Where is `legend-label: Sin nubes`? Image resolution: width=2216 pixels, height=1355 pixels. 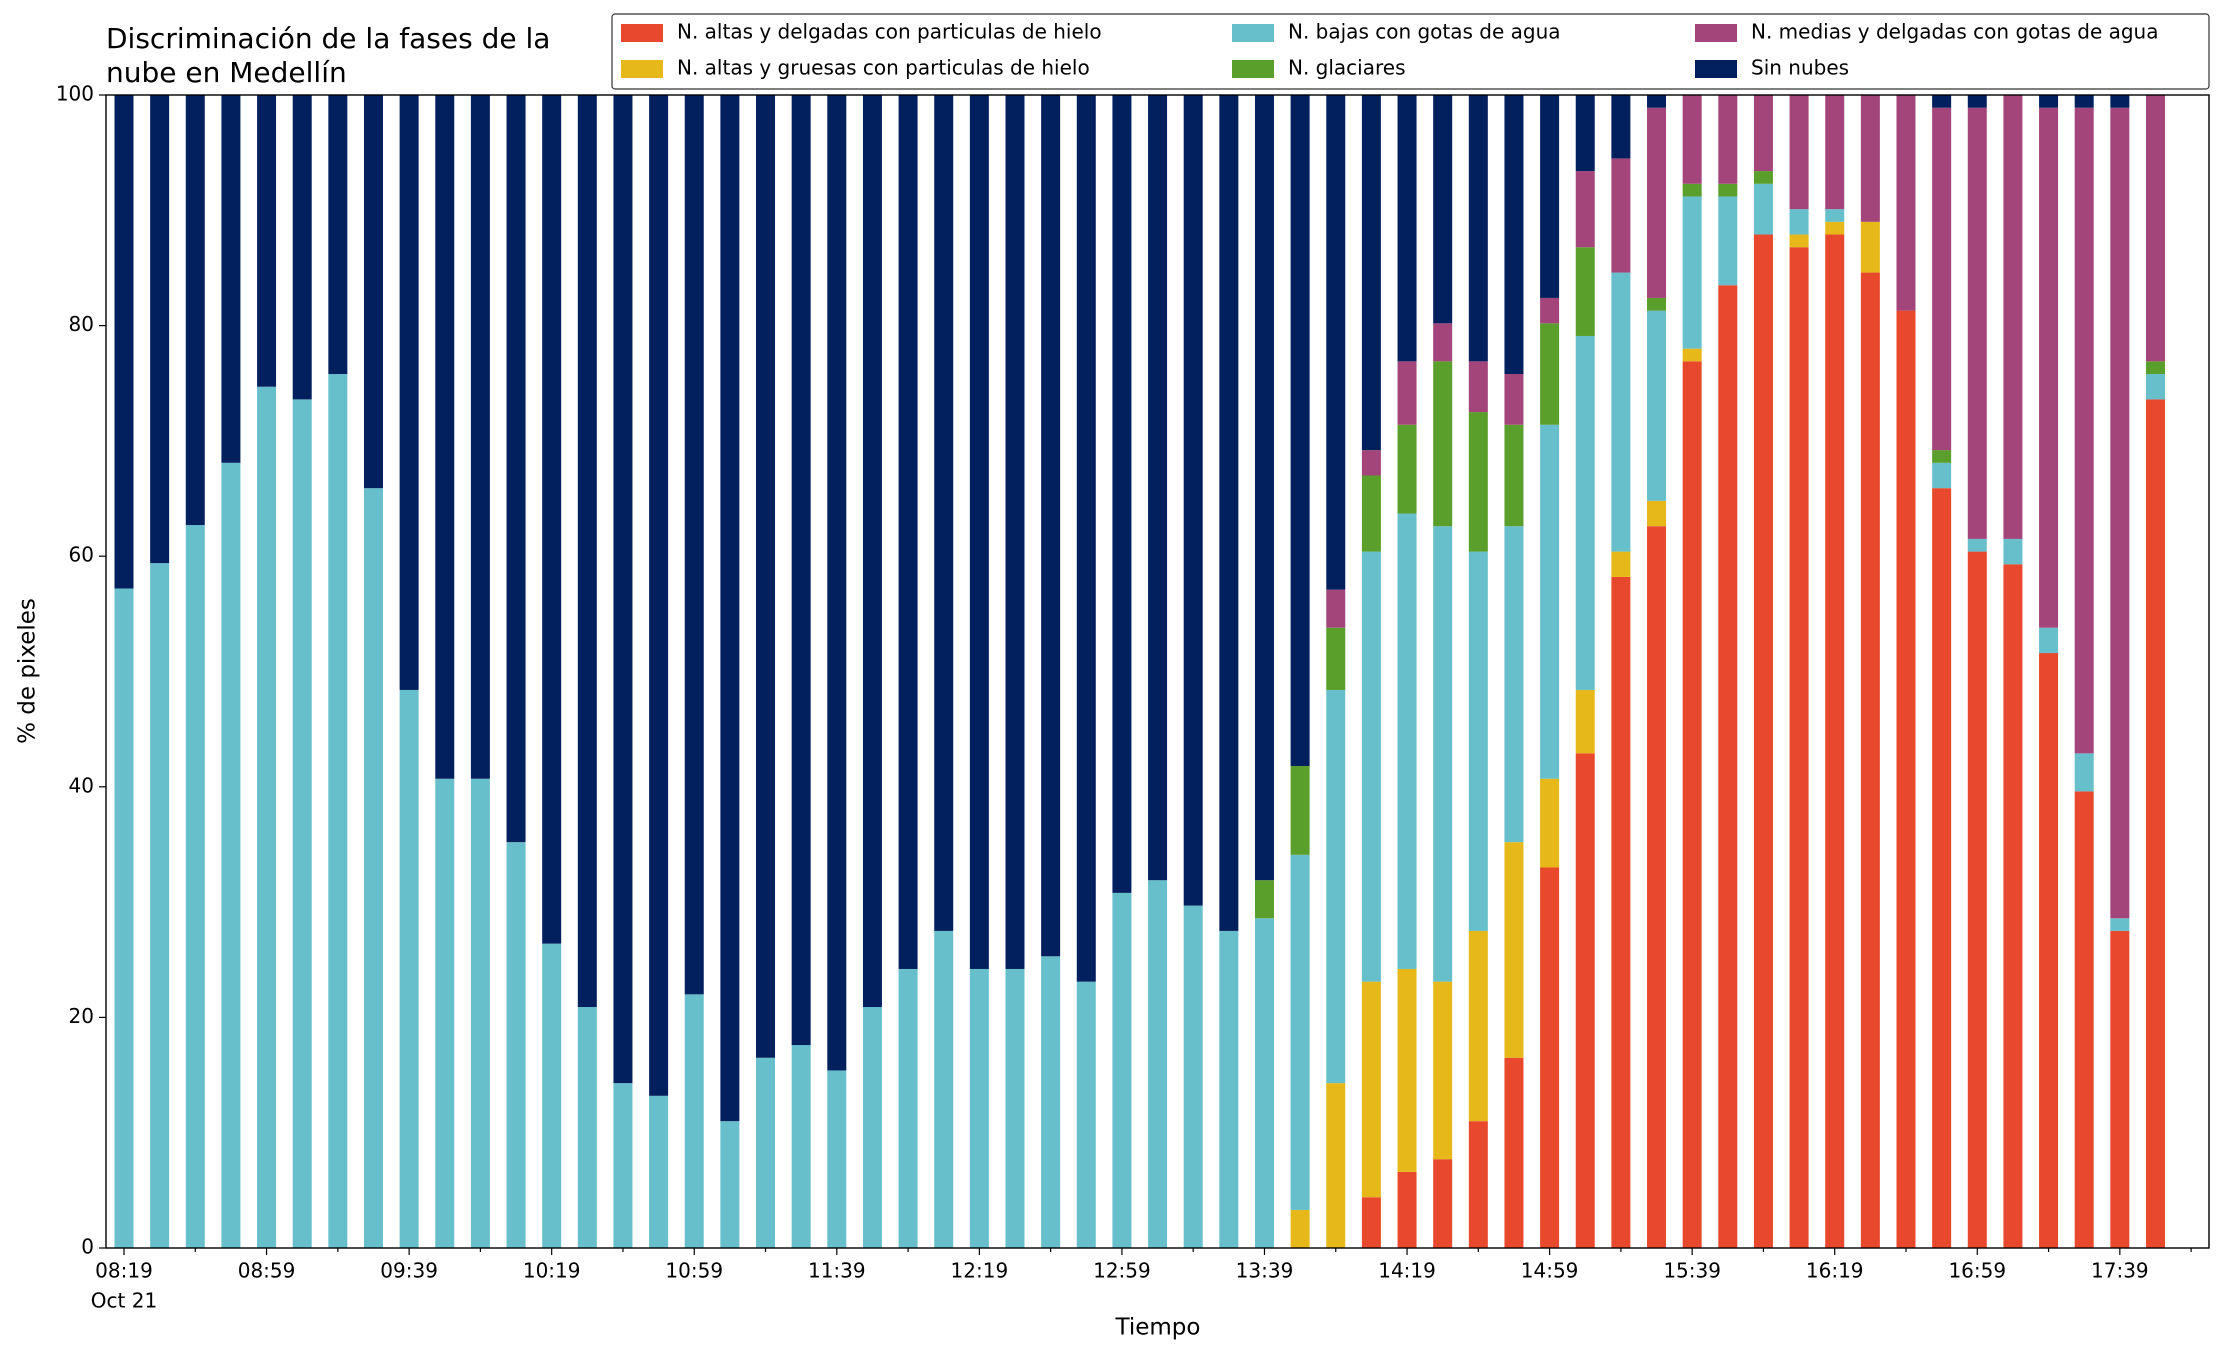 legend-label: Sin nubes is located at coordinates (1800, 68).